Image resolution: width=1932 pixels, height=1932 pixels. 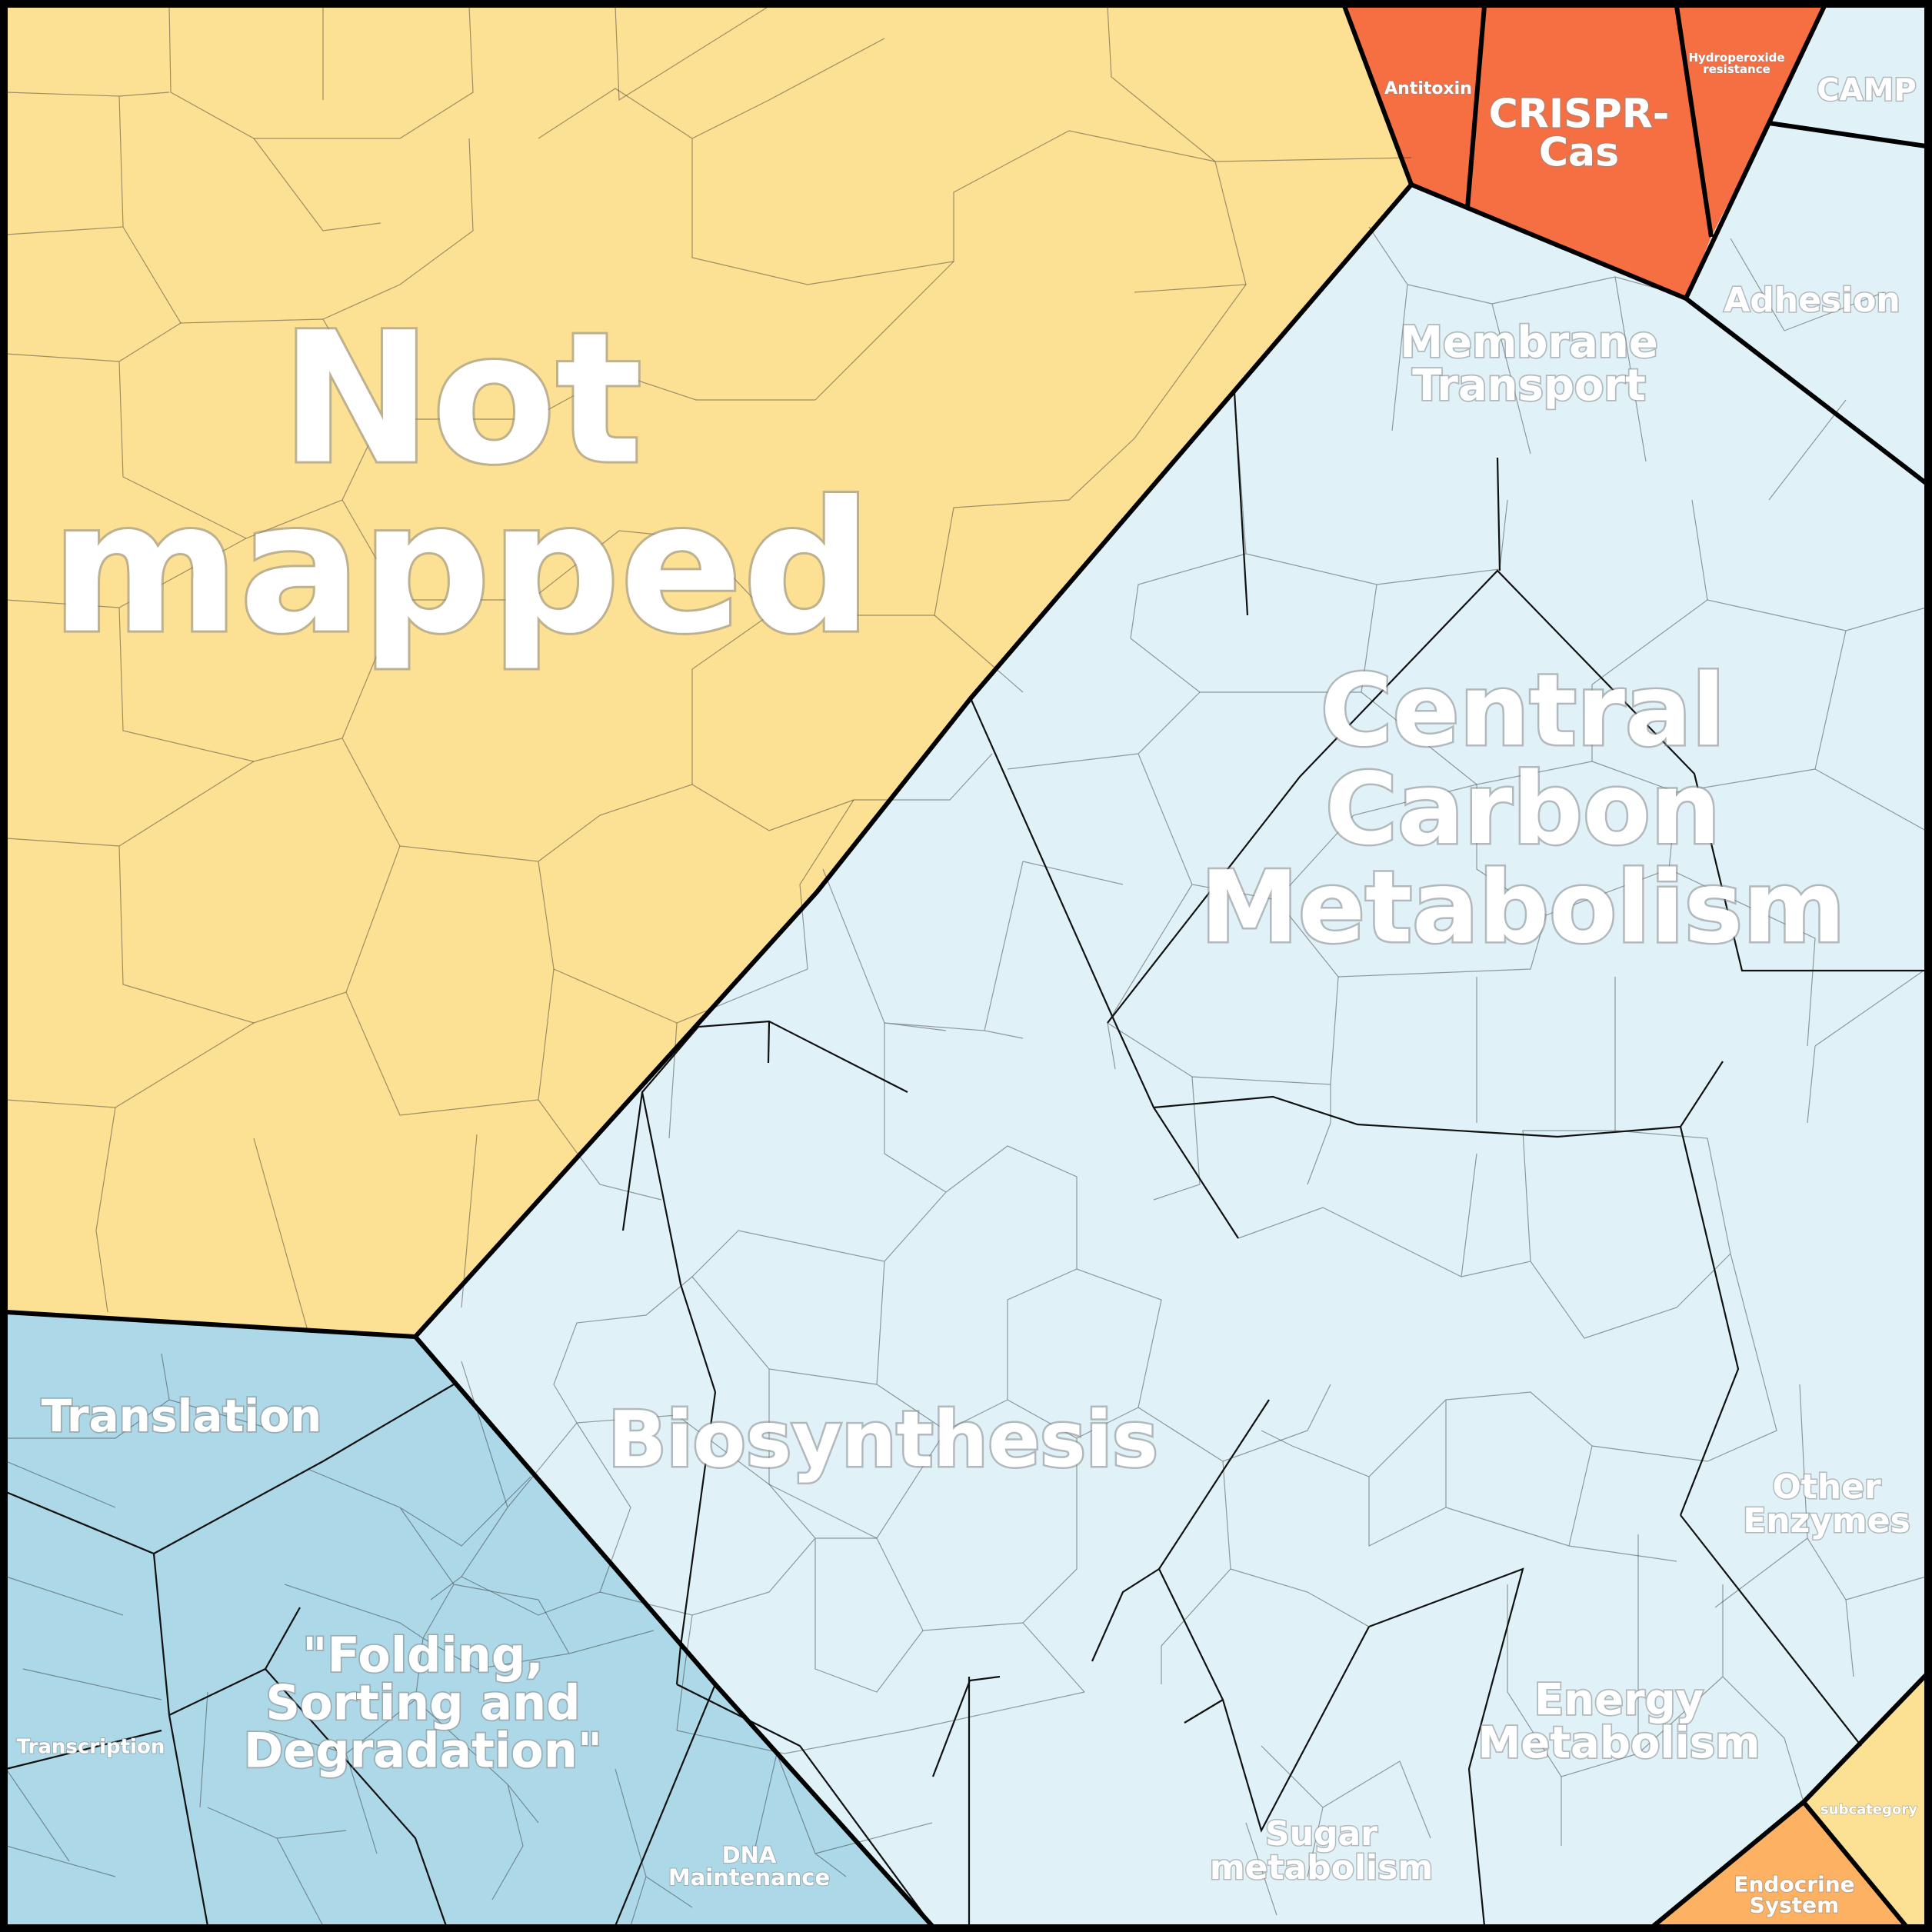 I want to click on label-endocrine: Endocrine System, so click(x=1794, y=1895).